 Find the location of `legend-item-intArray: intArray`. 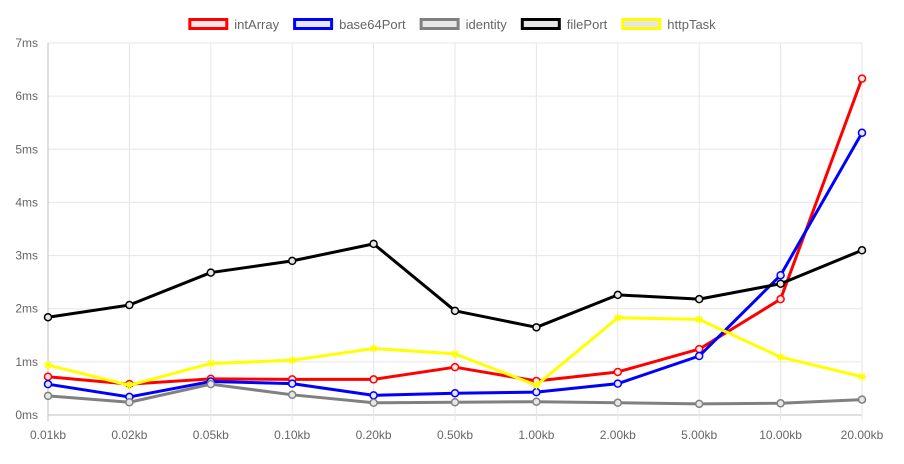

legend-item-intArray: intArray is located at coordinates (234, 24).